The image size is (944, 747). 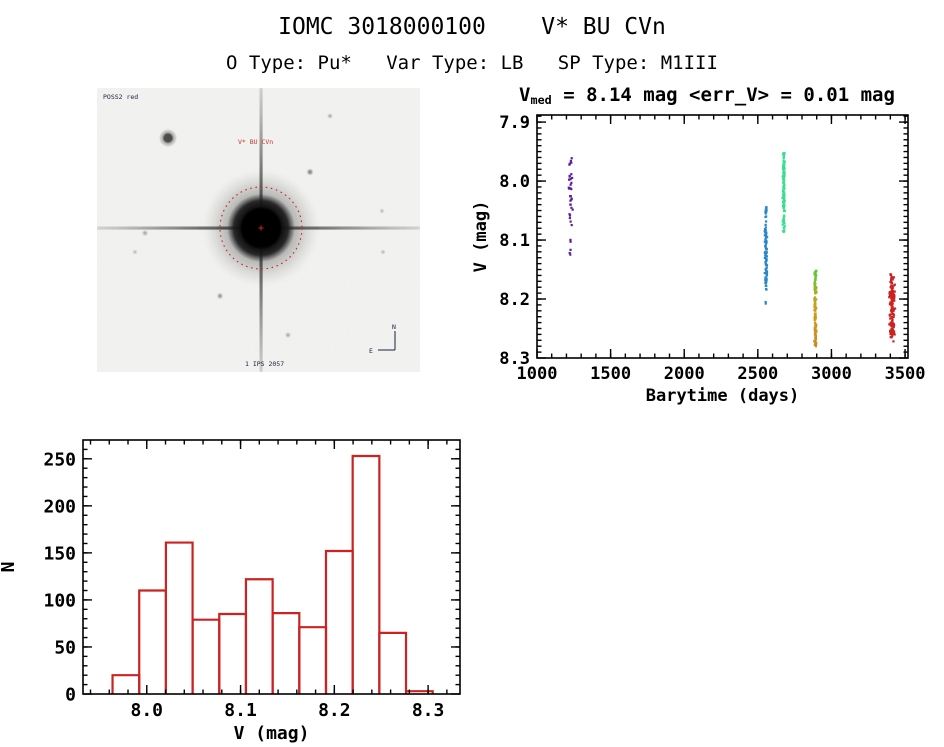 I want to click on svg-text: 100, so click(x=59, y=600).